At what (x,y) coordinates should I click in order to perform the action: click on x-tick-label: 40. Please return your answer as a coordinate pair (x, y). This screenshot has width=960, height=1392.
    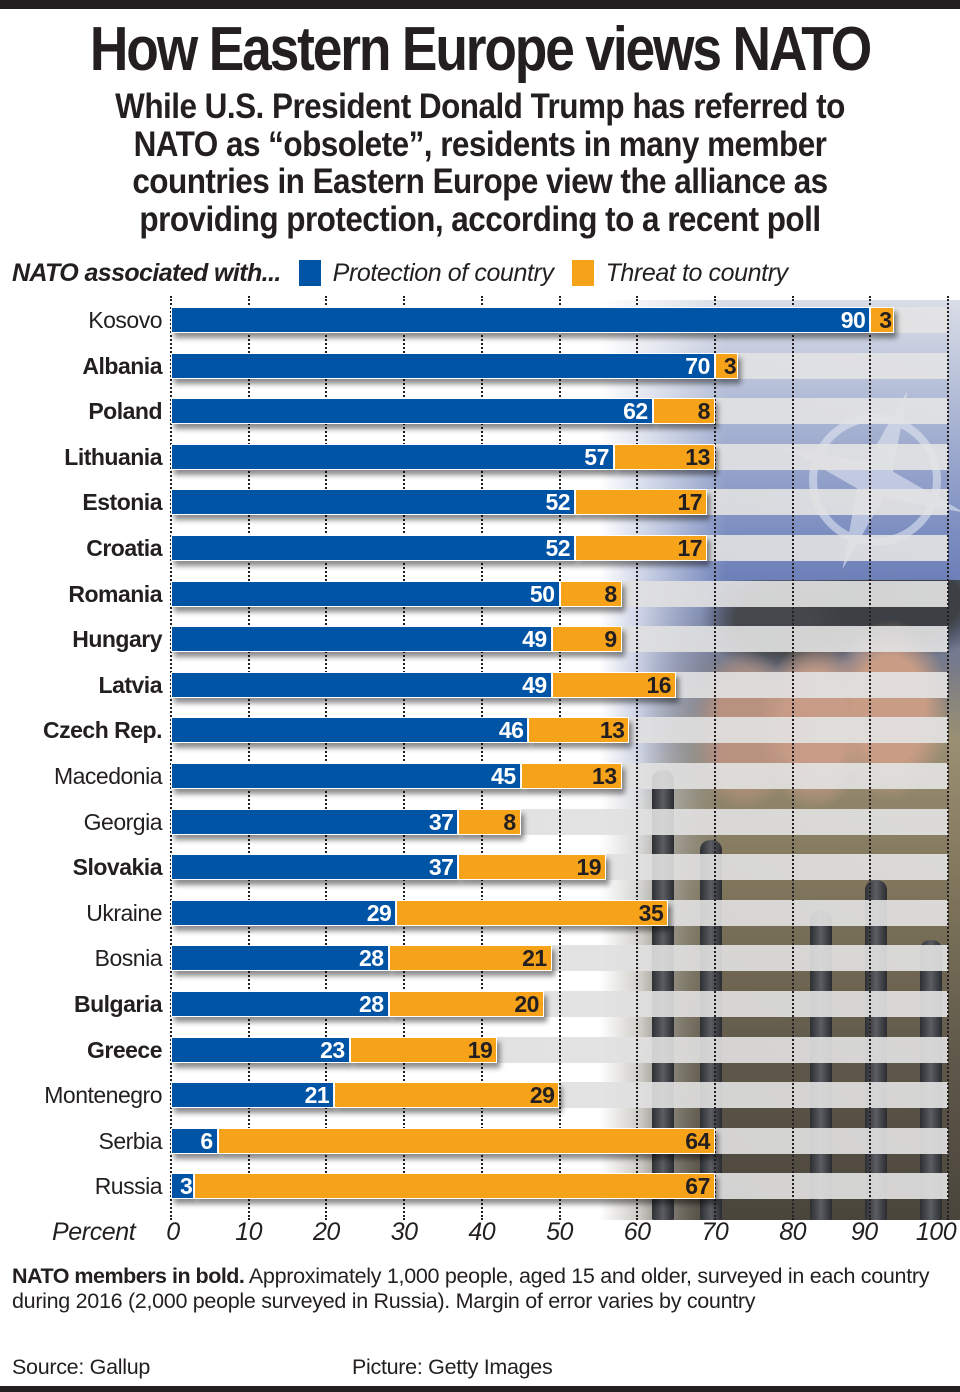
    Looking at the image, I should click on (482, 1232).